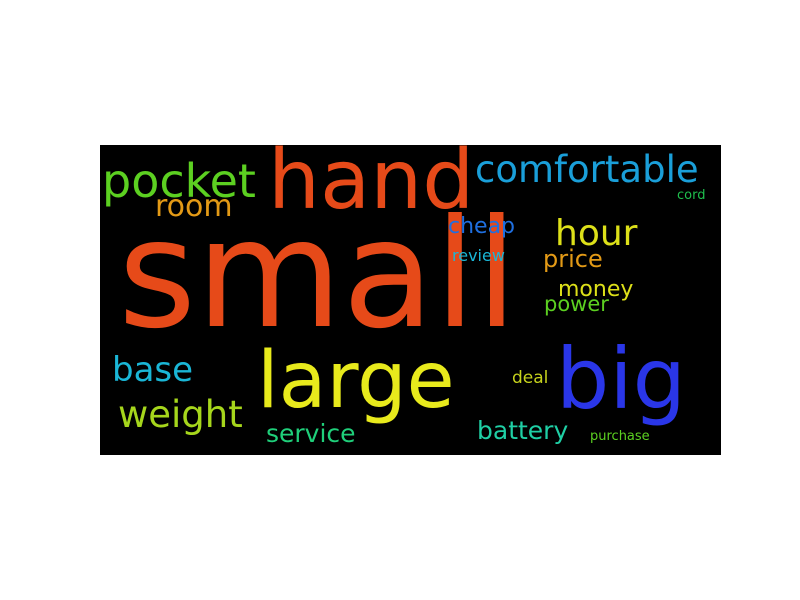 Image resolution: width=800 pixels, height=600 pixels. Describe the element at coordinates (180, 414) in the screenshot. I see `word-weight: weight` at that location.